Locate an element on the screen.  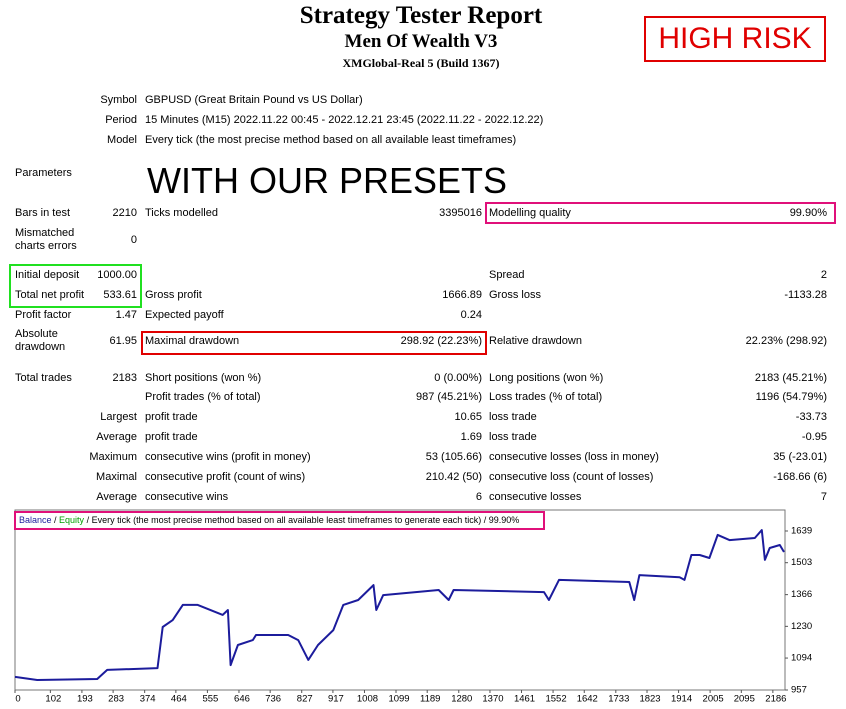
row-label: Largest is located at coordinates (118, 416).